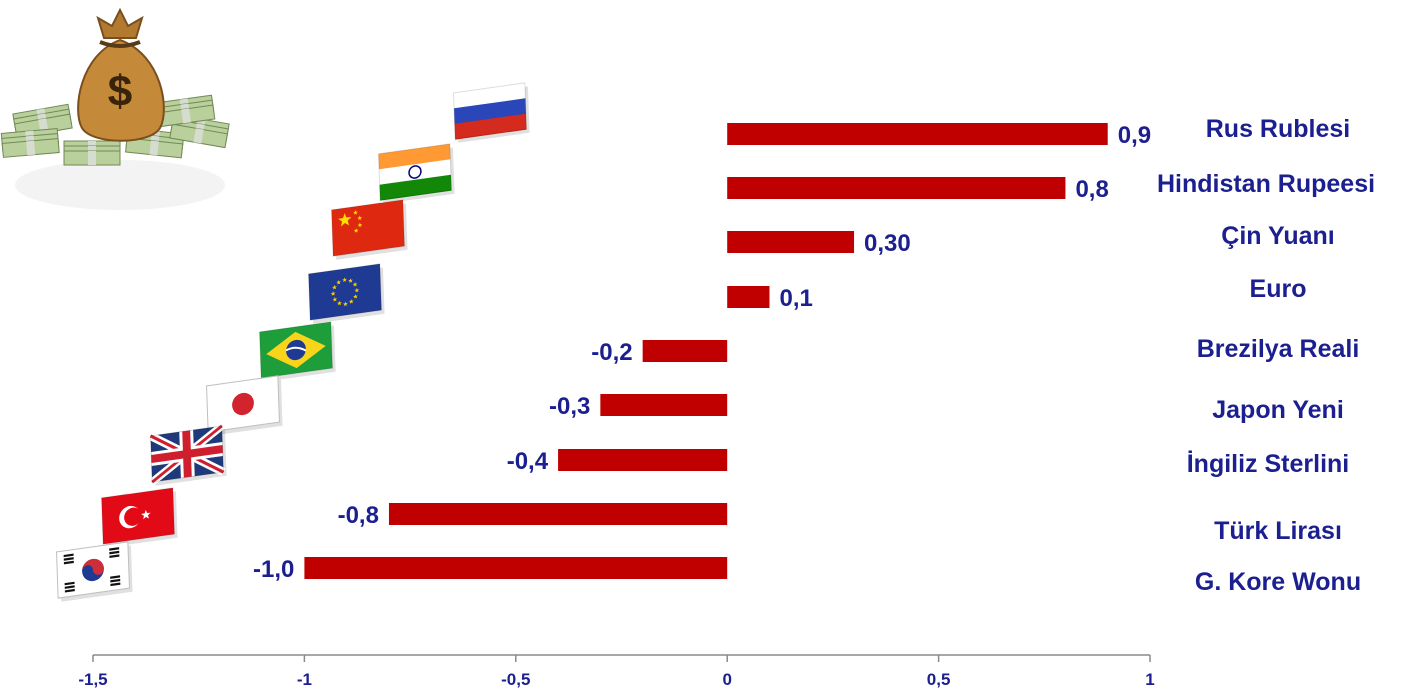  What do you see at coordinates (1149, 679) in the screenshot?
I see `x-tick-label: 1` at bounding box center [1149, 679].